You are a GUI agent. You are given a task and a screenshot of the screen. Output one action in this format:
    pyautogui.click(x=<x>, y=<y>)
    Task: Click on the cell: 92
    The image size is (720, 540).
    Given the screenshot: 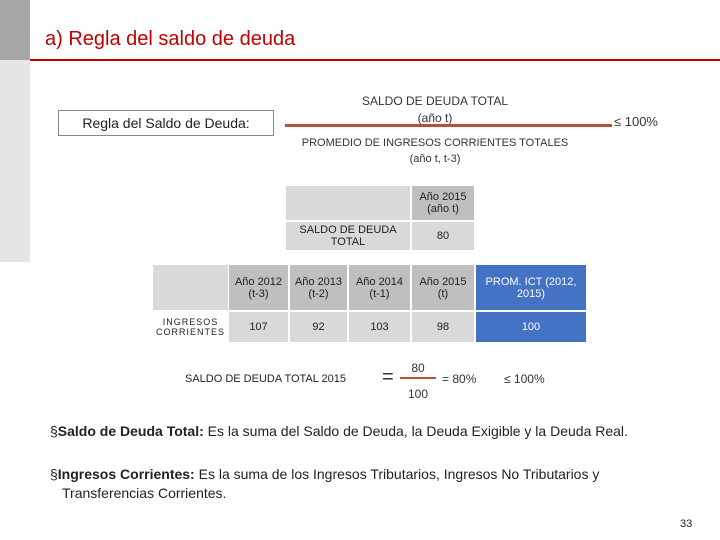 What is the action you would take?
    pyautogui.click(x=318, y=327)
    